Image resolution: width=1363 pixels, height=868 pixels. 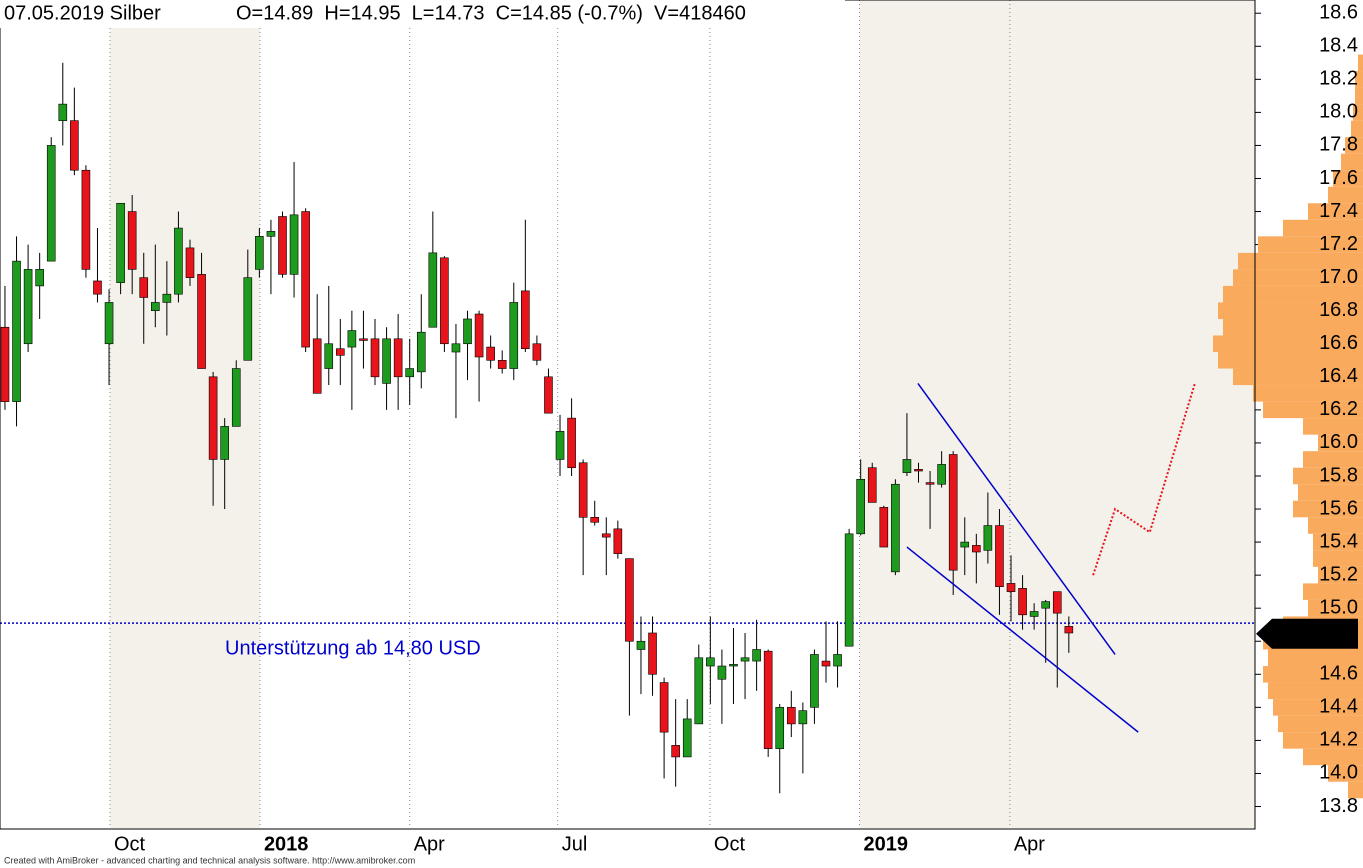 I want to click on y-tick-label: 15.0, so click(x=1338, y=607).